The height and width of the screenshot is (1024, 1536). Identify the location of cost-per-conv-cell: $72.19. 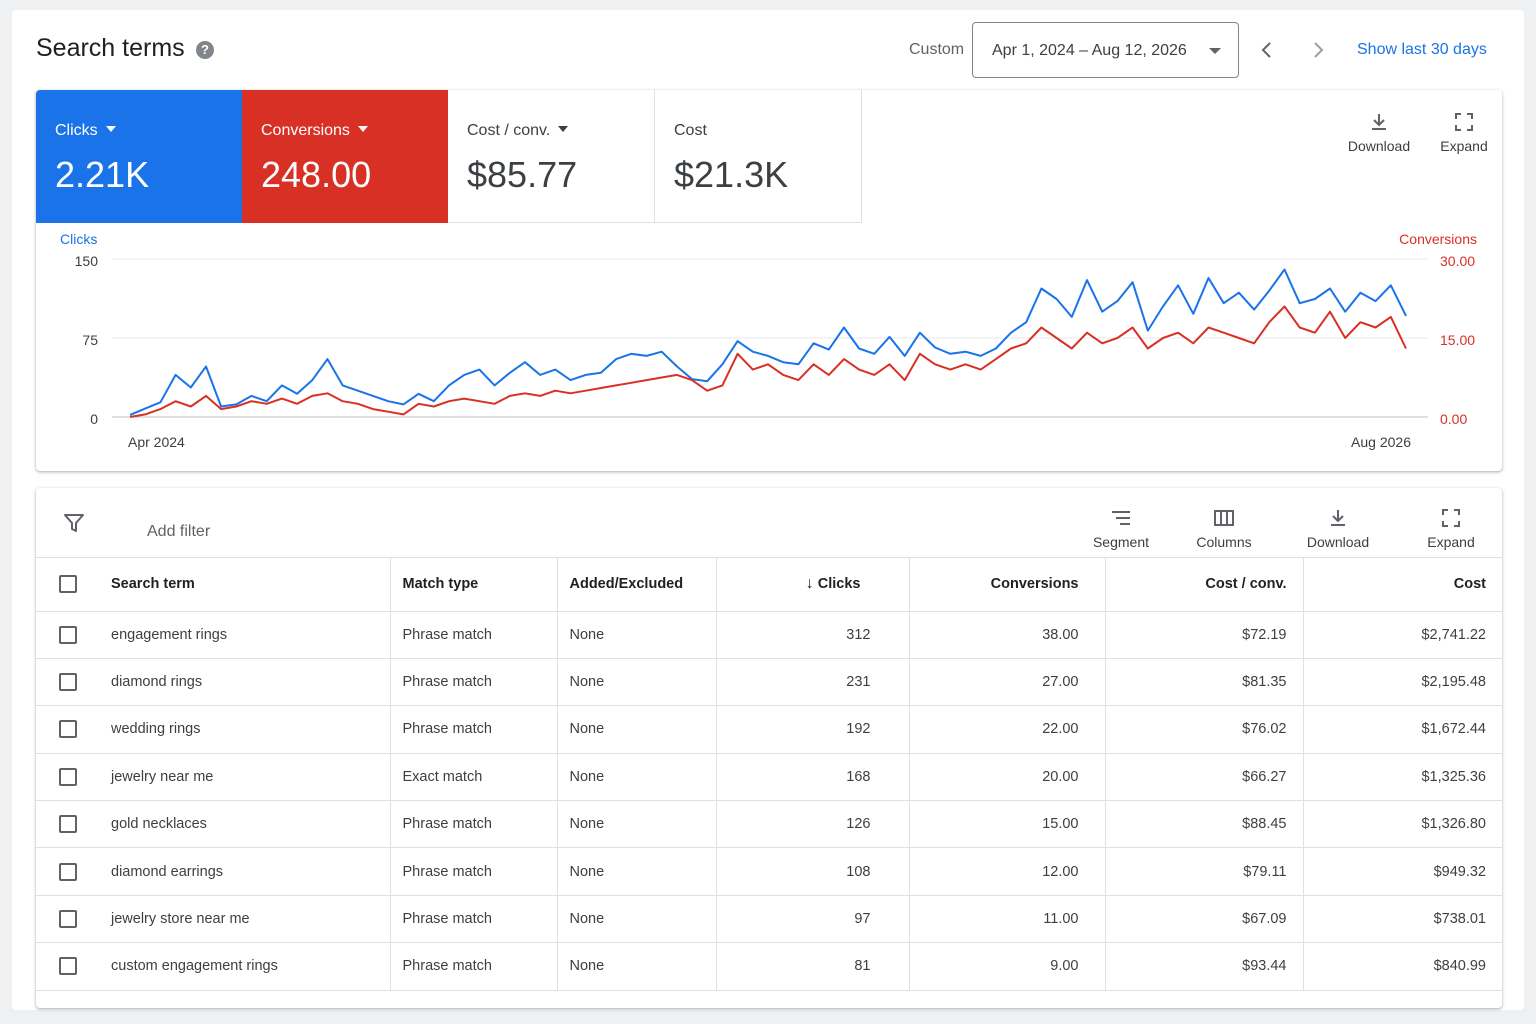
(1203, 635).